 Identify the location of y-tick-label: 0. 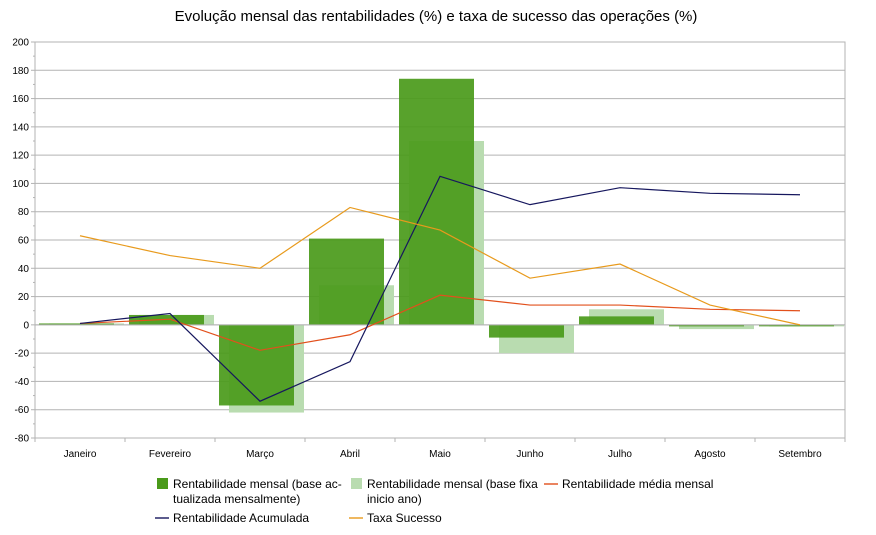
(26, 325).